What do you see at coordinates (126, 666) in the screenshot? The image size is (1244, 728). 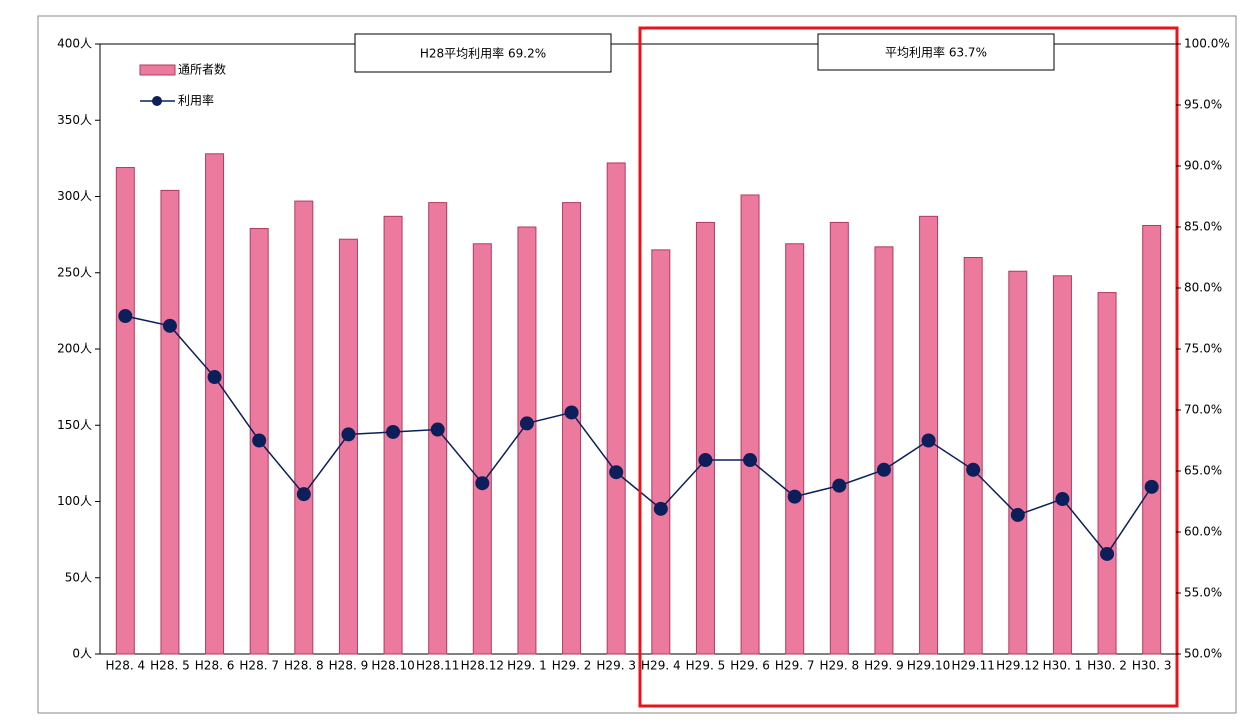 I see `x-tick-label: H28. 4` at bounding box center [126, 666].